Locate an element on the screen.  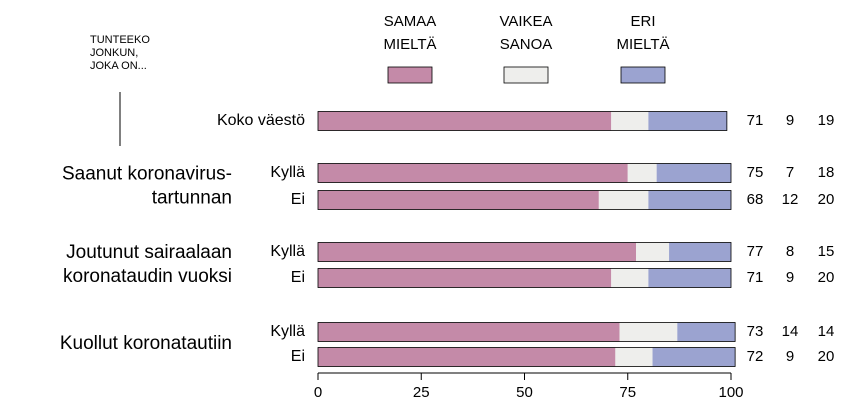
value-label: 68 is located at coordinates (755, 199).